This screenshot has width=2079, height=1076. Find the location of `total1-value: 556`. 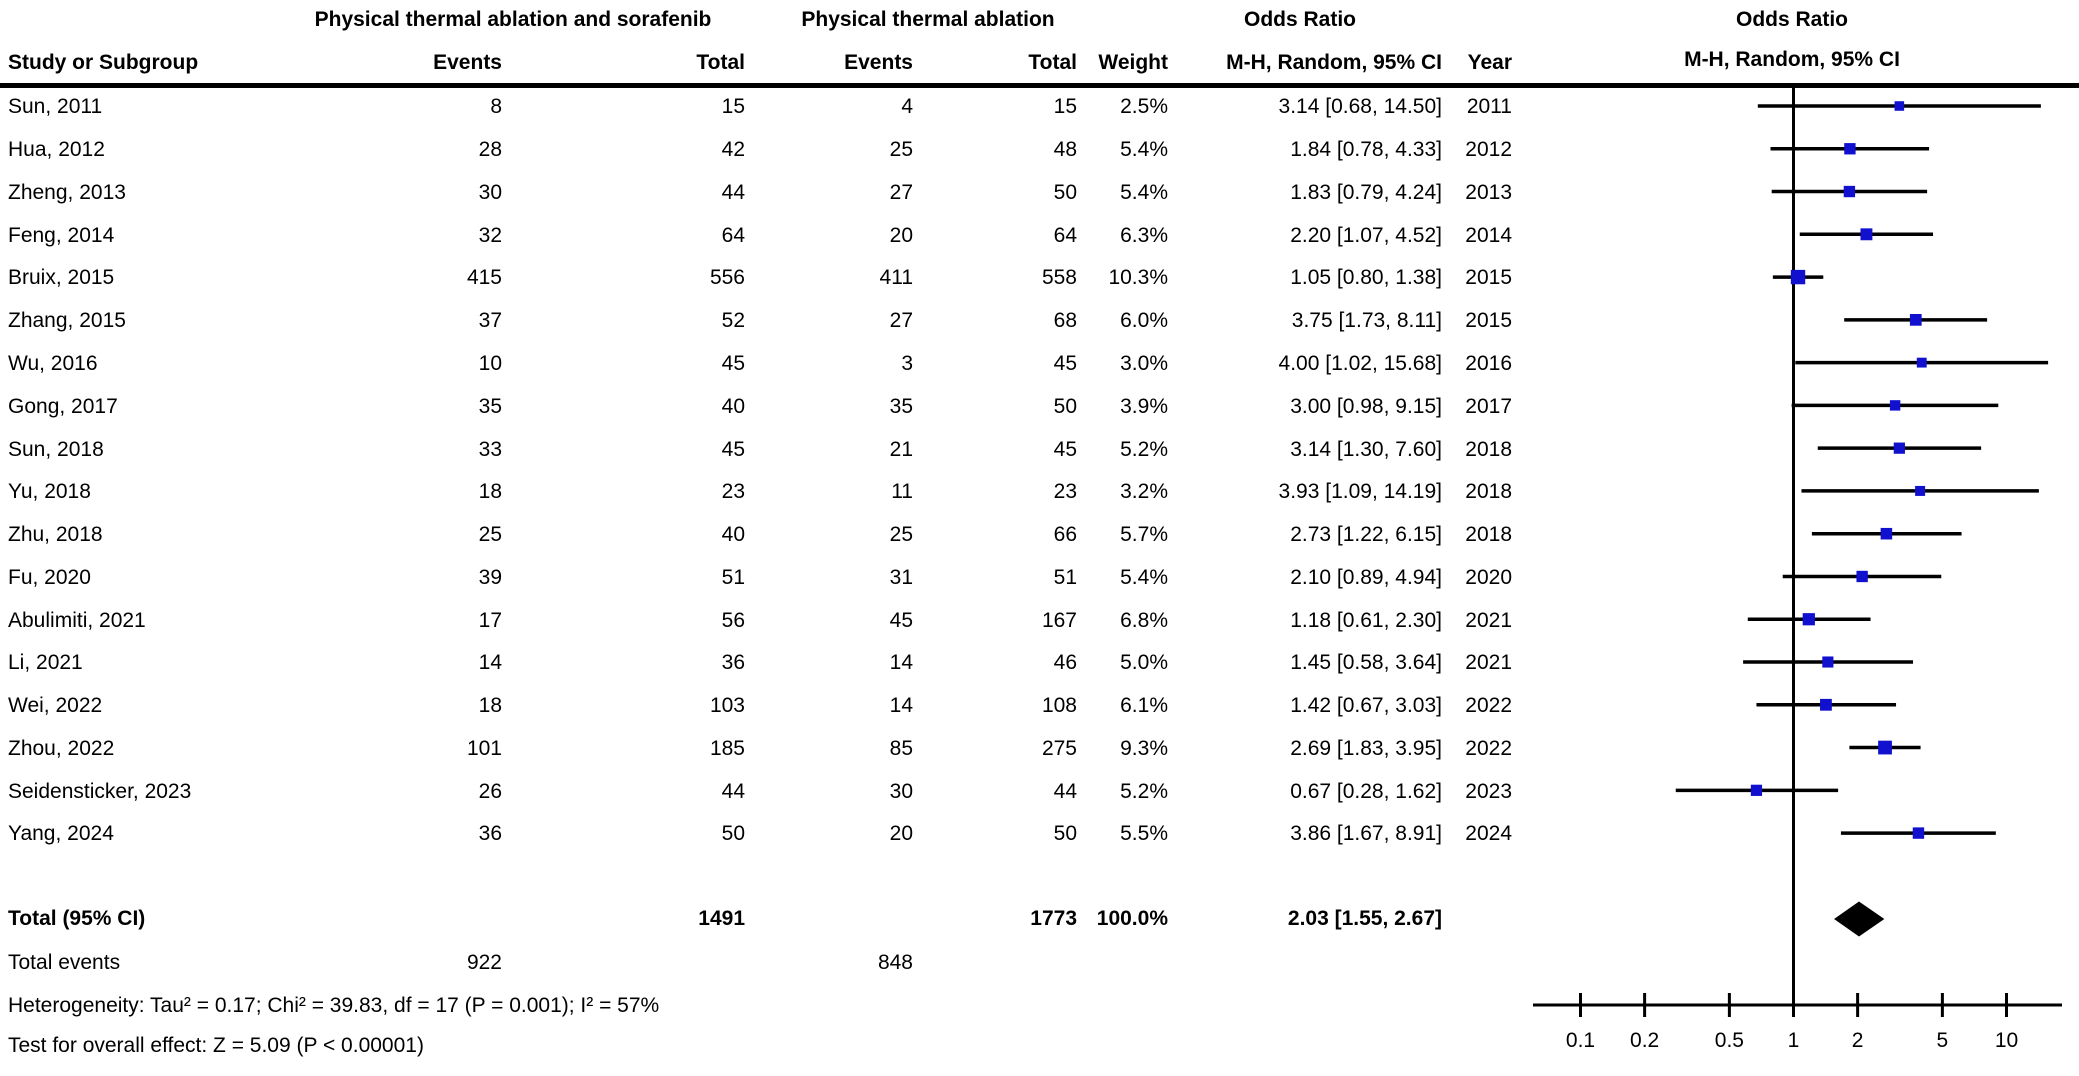

total1-value: 556 is located at coordinates (727, 278).